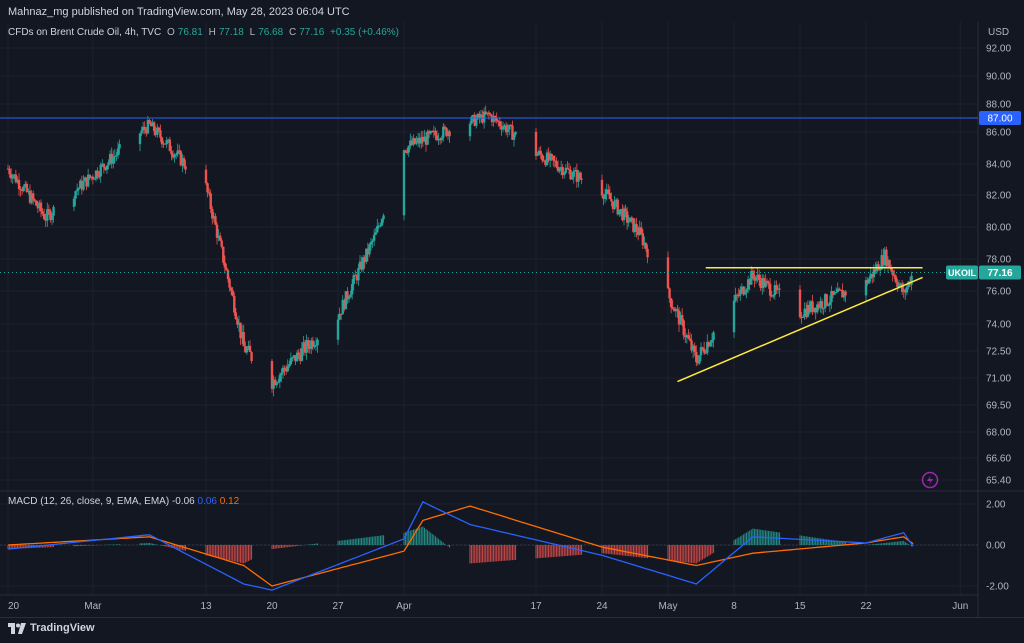  Describe the element at coordinates (404, 606) in the screenshot. I see `time-tick-label: Apr` at that location.